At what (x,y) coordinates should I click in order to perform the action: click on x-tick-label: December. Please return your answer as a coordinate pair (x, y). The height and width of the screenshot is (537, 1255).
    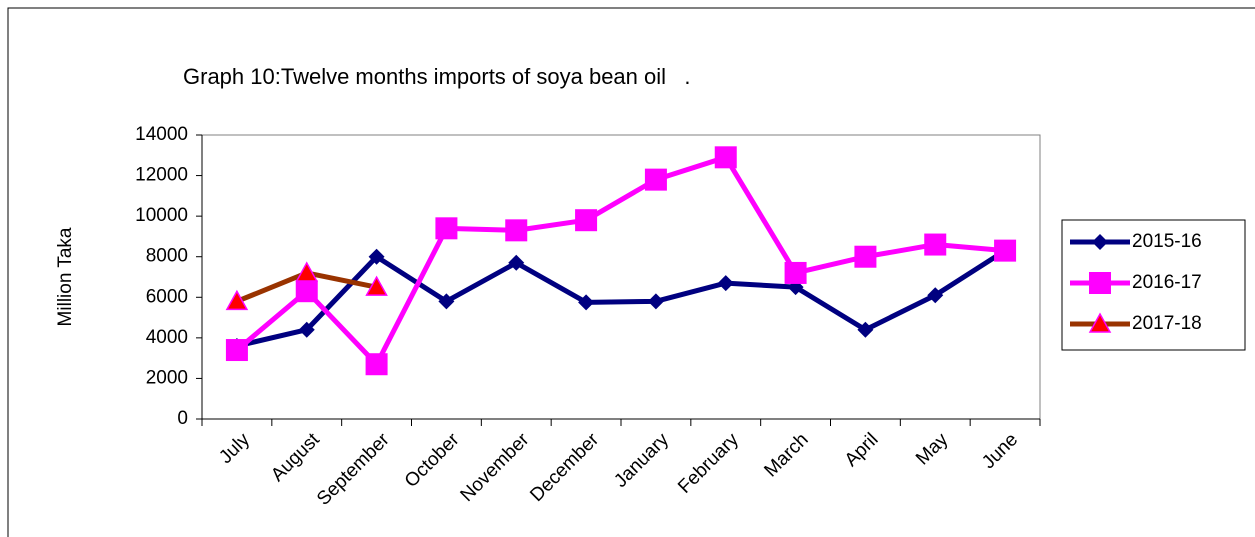
    Looking at the image, I should click on (564, 467).